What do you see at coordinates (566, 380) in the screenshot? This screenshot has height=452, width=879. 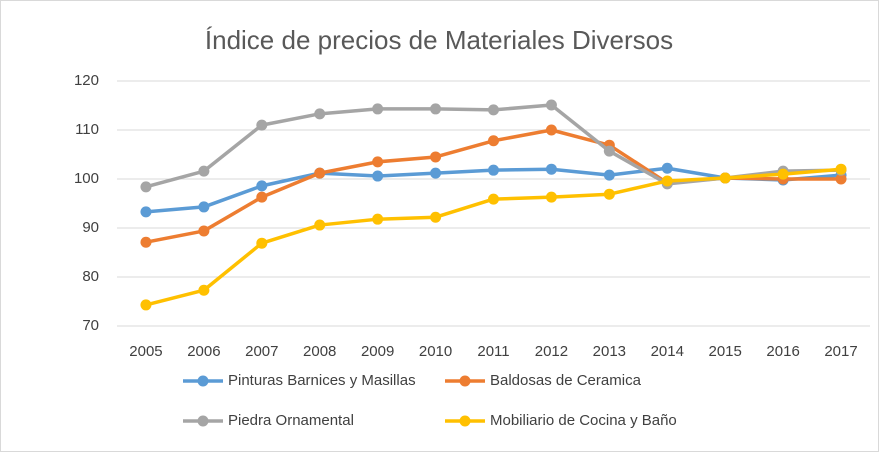 I see `legend-label: Baldosas de Ceramica` at bounding box center [566, 380].